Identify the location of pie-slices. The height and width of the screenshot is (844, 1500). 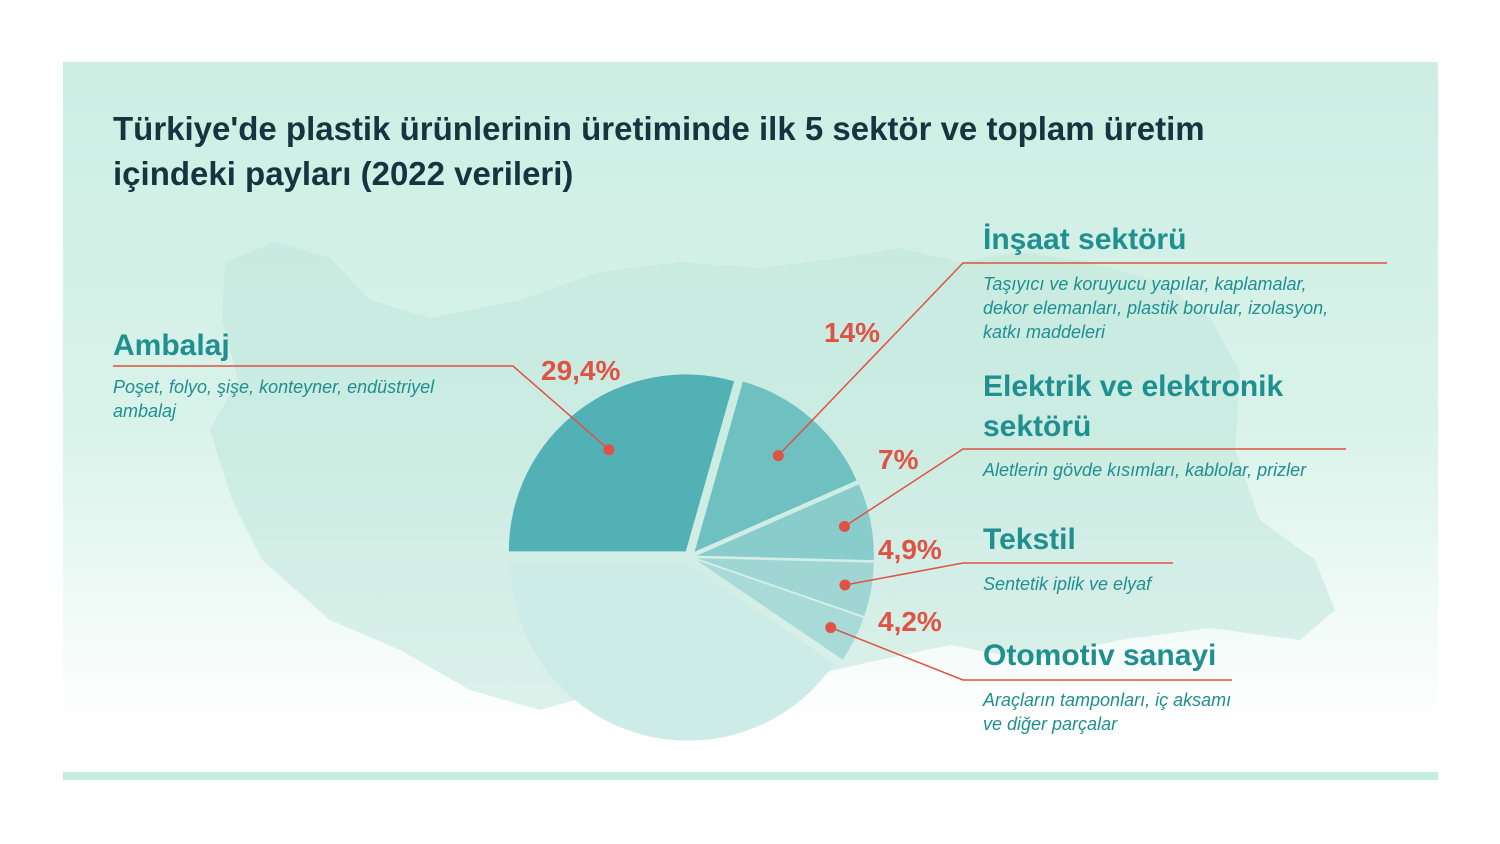
(691, 557).